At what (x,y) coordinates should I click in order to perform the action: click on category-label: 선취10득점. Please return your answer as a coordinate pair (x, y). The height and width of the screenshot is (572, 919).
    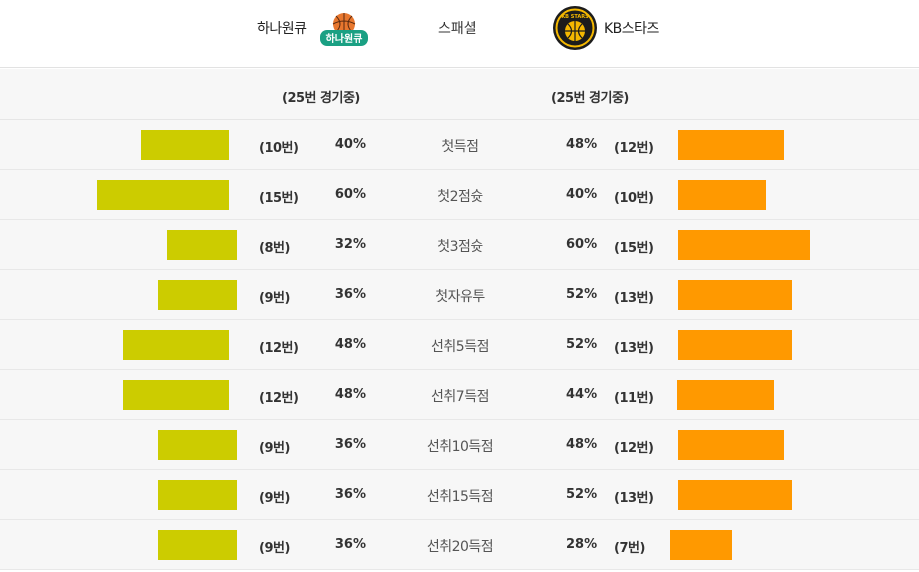
    Looking at the image, I should click on (460, 447).